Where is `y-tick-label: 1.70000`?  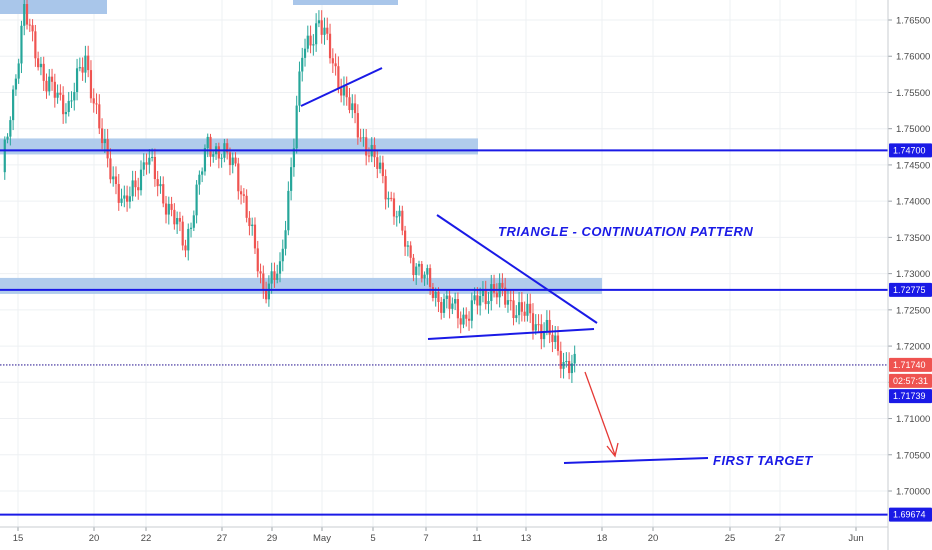 y-tick-label: 1.70000 is located at coordinates (913, 492).